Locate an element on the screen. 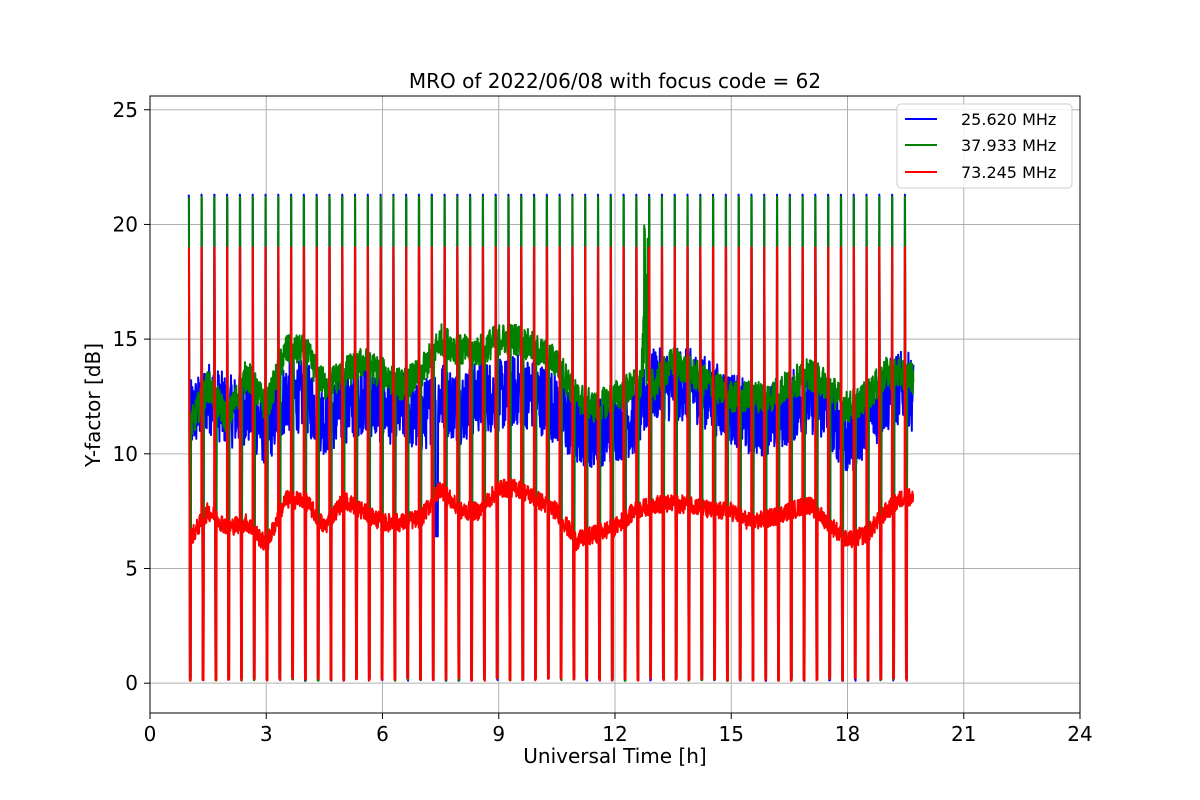 This screenshot has width=1200, height=800. x-tick-label-2: 6 is located at coordinates (382, 734).